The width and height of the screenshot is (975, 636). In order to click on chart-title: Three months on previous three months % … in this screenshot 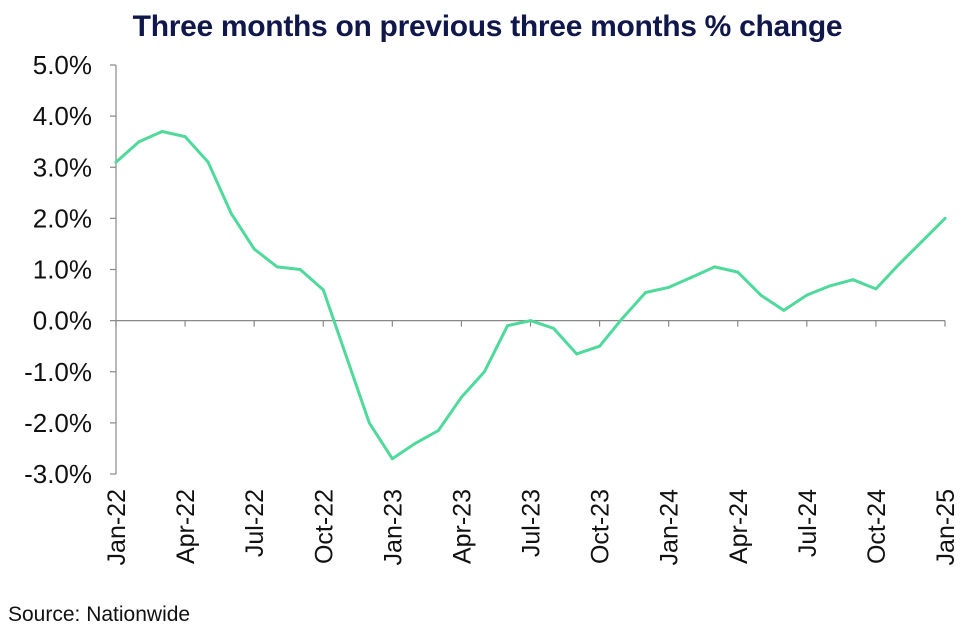, I will do `click(487, 26)`.